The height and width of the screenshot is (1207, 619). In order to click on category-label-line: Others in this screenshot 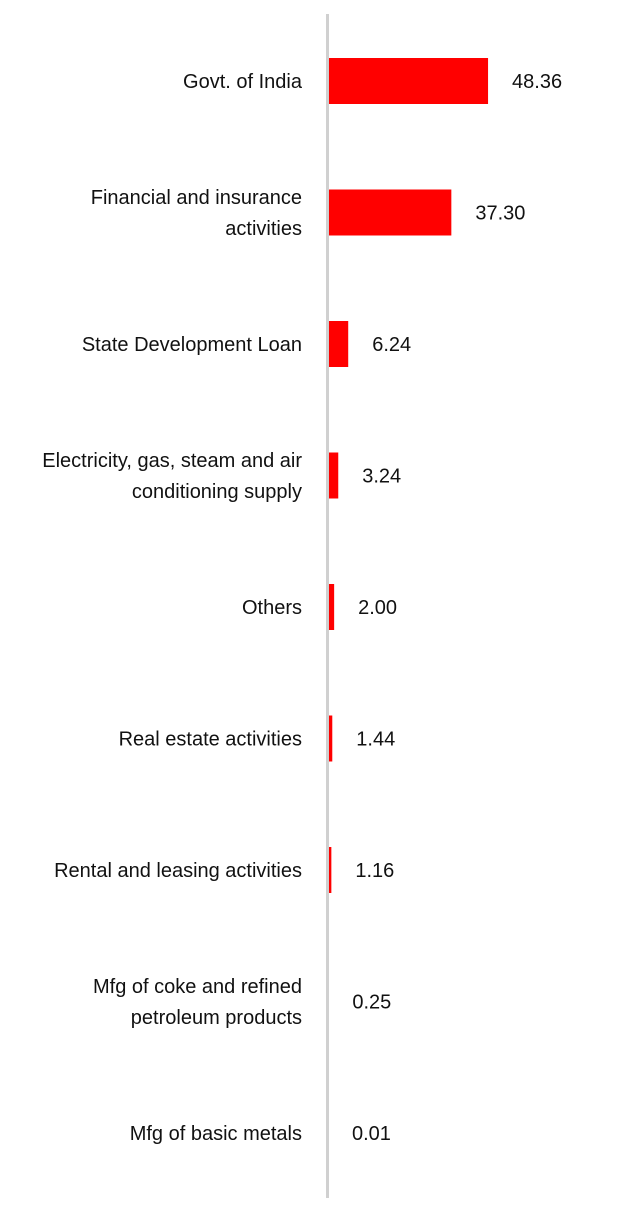, I will do `click(272, 608)`.